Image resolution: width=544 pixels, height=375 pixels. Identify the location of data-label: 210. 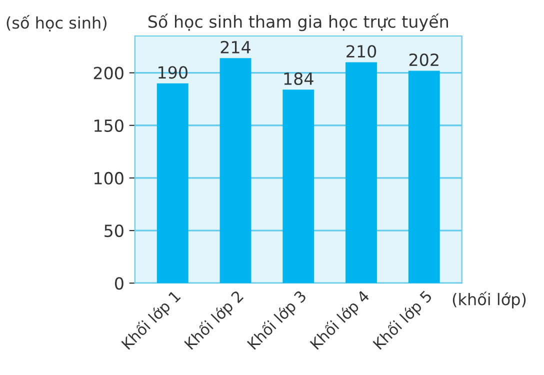
(361, 51).